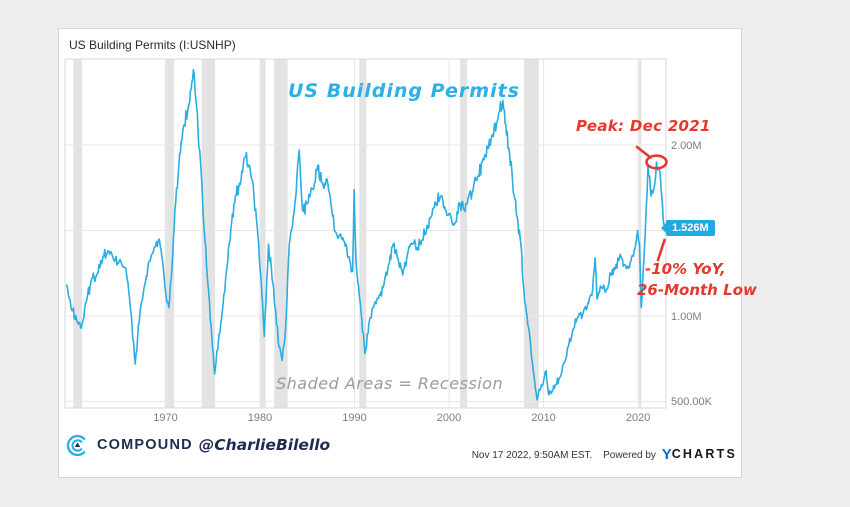  I want to click on yoy-annotation-line2: 26-Month Low, so click(697, 290).